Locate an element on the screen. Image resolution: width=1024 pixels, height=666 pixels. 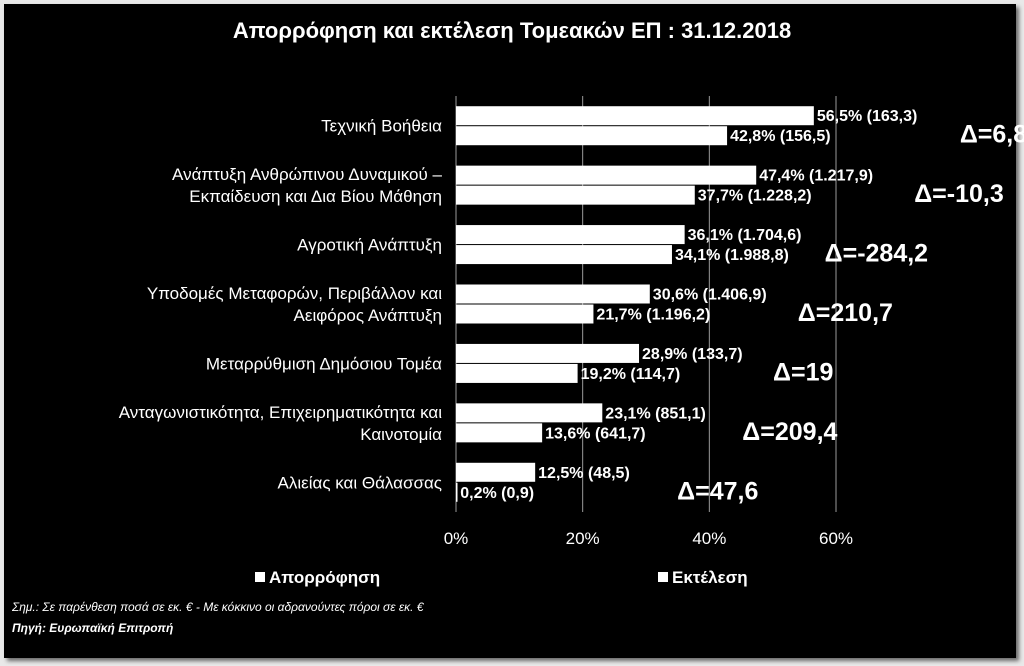
category-label: Αλιείας και Θάλασσας is located at coordinates (360, 482).